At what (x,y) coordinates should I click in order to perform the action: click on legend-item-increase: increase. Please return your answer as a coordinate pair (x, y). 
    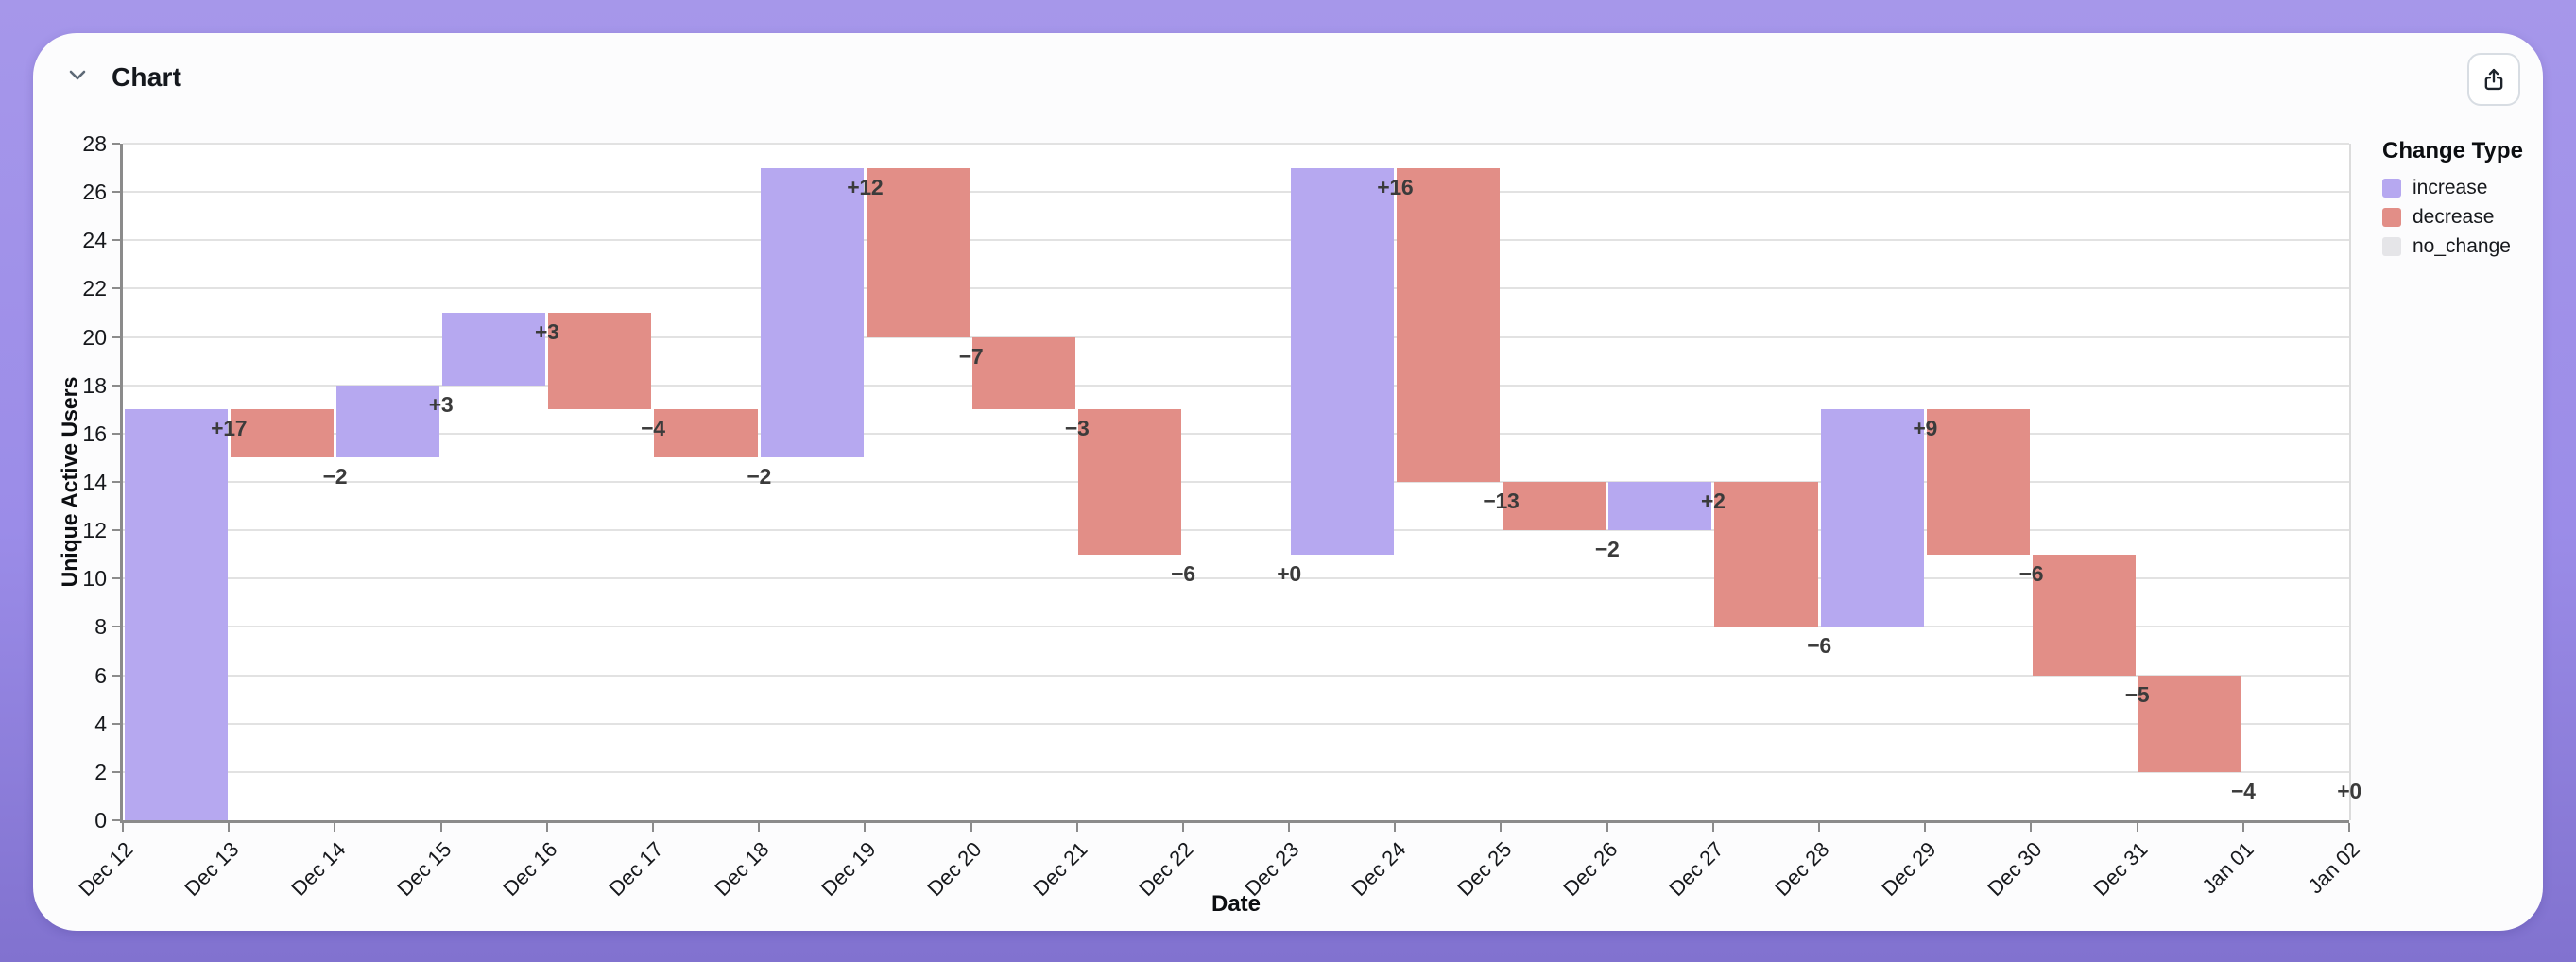
    Looking at the image, I should click on (2462, 188).